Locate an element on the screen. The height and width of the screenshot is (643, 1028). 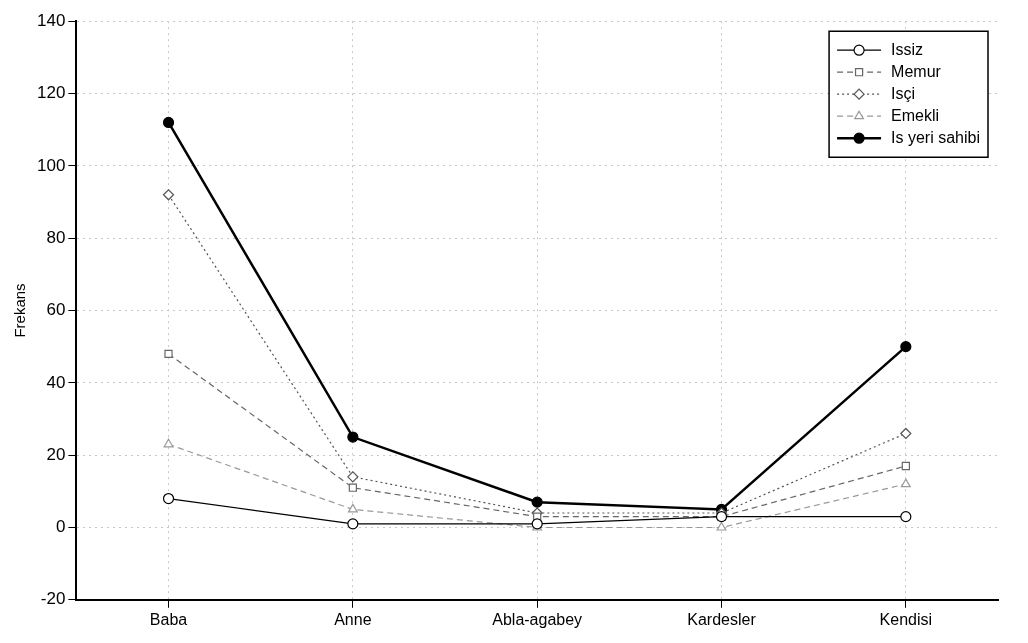
x-tick-label: Anne is located at coordinates (353, 619).